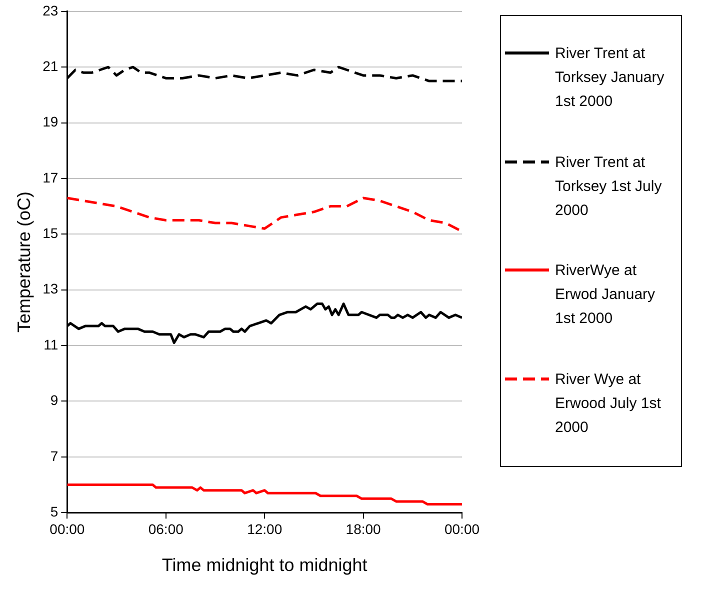 This screenshot has width=701, height=591. What do you see at coordinates (264, 528) in the screenshot?
I see `x-tick-label: 12:00` at bounding box center [264, 528].